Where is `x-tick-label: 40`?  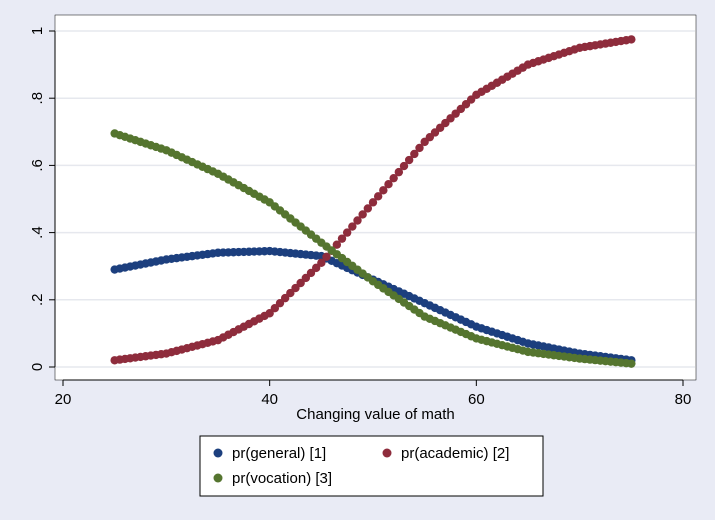 x-tick-label: 40 is located at coordinates (269, 399).